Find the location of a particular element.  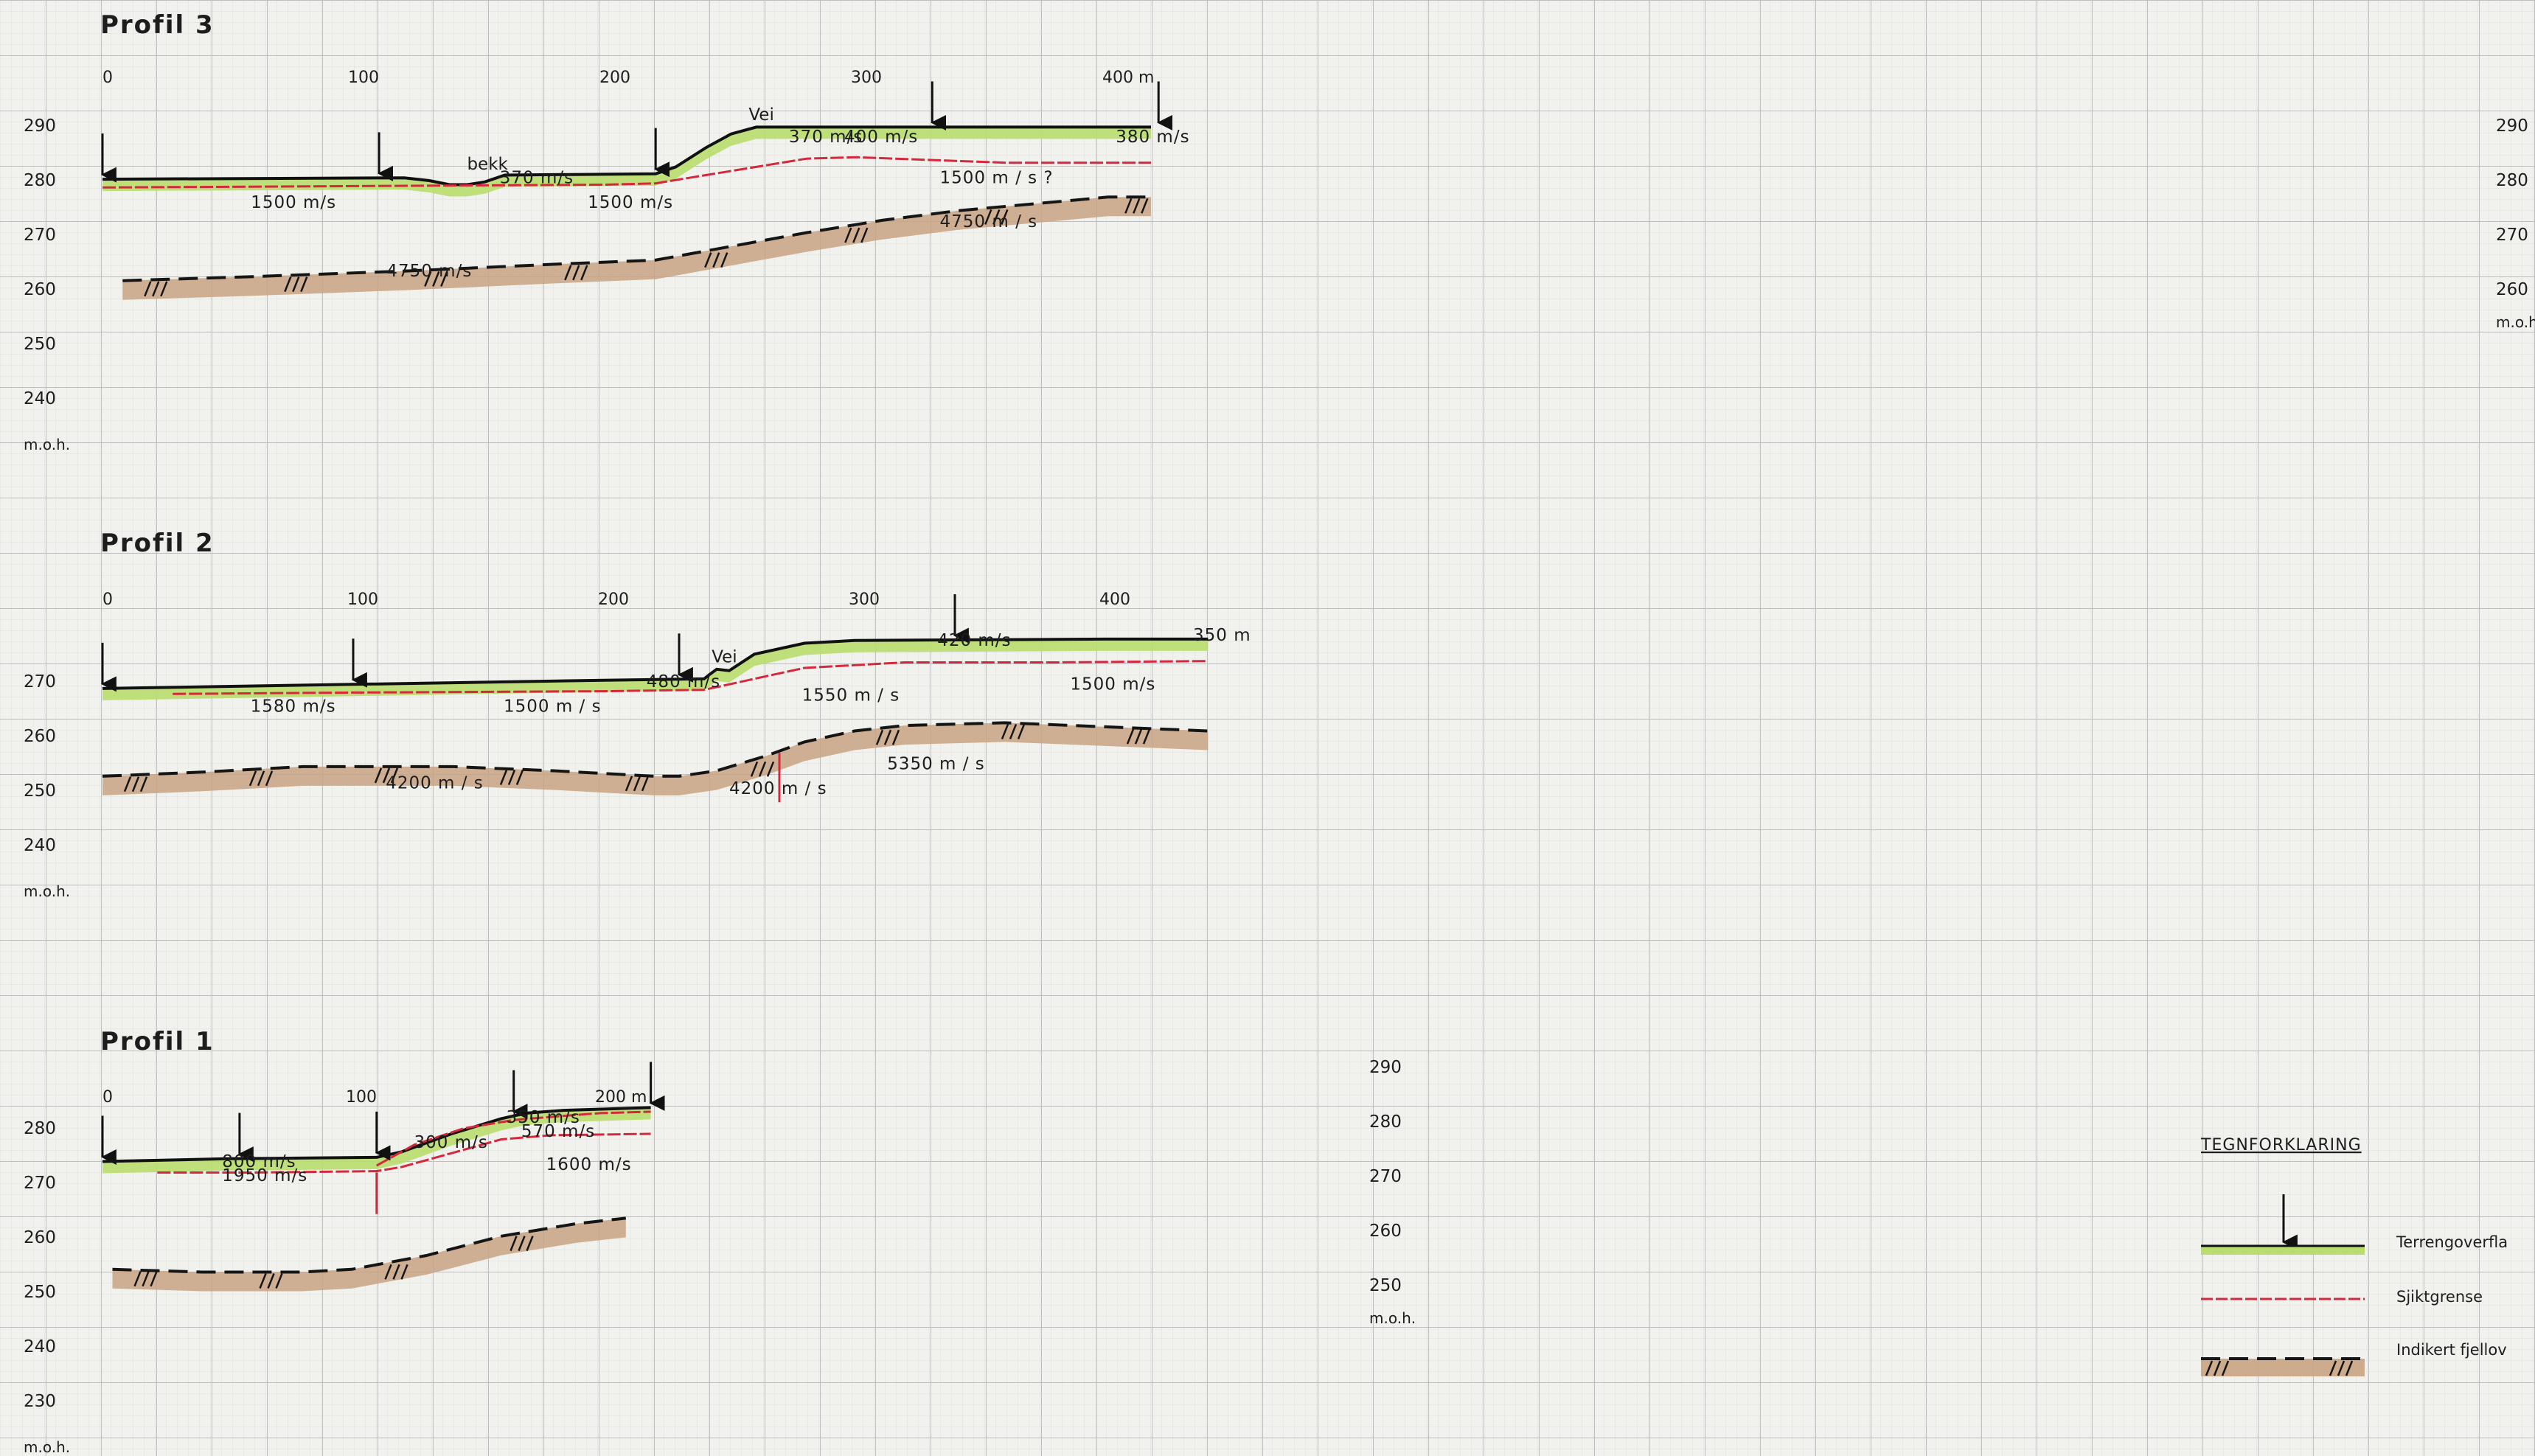

velocity-label: 350 m is located at coordinates (1222, 635).